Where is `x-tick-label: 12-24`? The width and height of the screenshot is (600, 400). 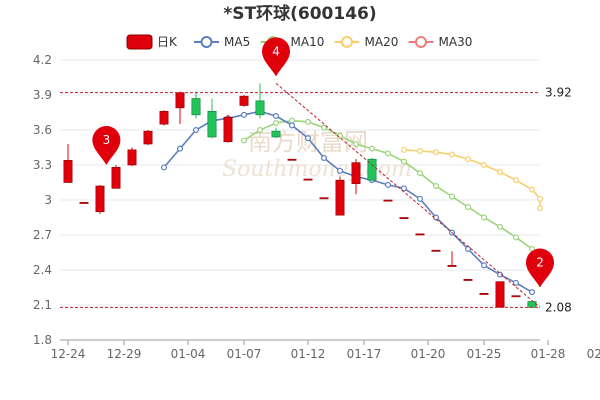 x-tick-label: 12-24 is located at coordinates (68, 354).